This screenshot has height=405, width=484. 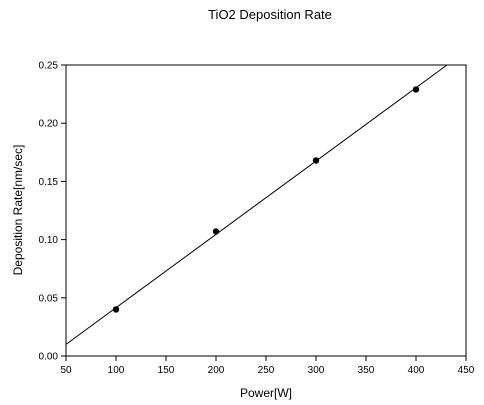 What do you see at coordinates (66, 370) in the screenshot?
I see `x-tick-label: 50` at bounding box center [66, 370].